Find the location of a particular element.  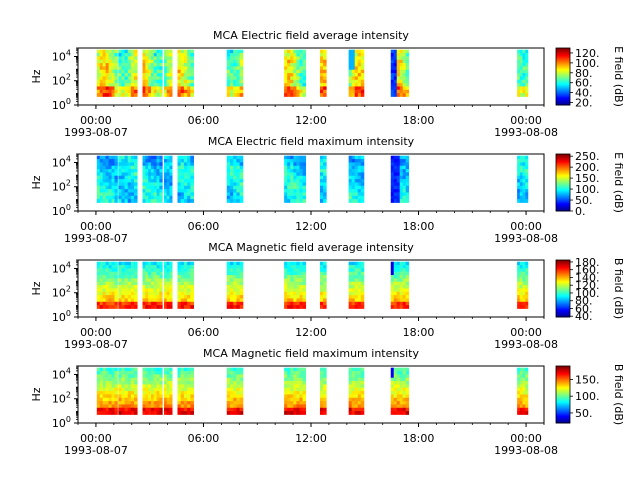

colorbar-tick-label: 180. is located at coordinates (587, 262).